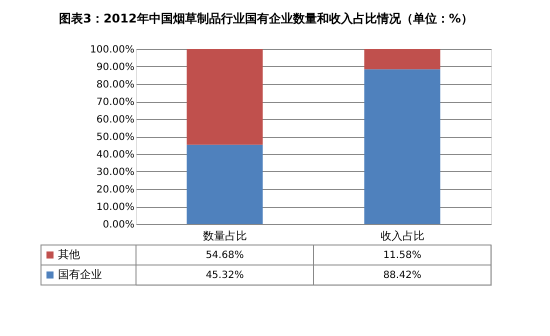  Describe the element at coordinates (69, 254) in the screenshot. I see `legend-label: 其他` at that location.